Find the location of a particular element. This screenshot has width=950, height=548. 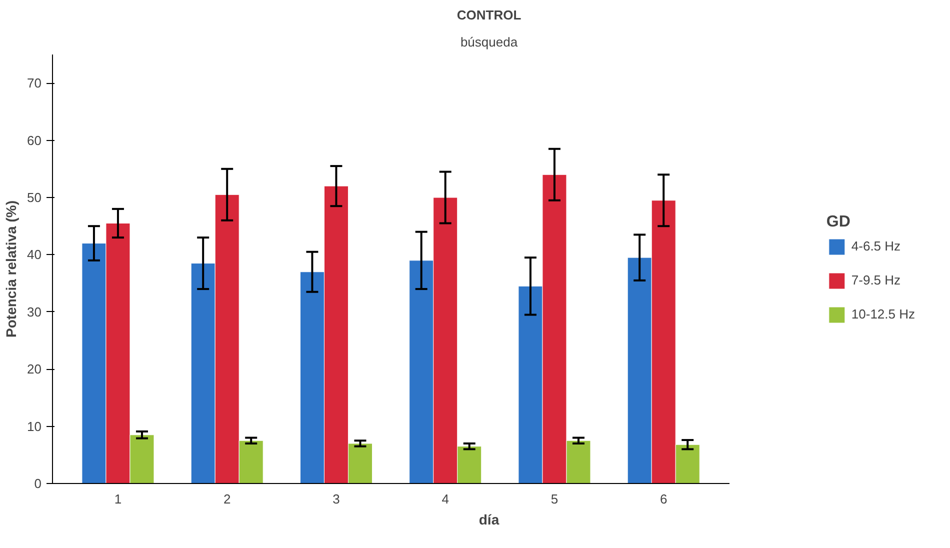

y-tick-label: 20 is located at coordinates (34, 369).